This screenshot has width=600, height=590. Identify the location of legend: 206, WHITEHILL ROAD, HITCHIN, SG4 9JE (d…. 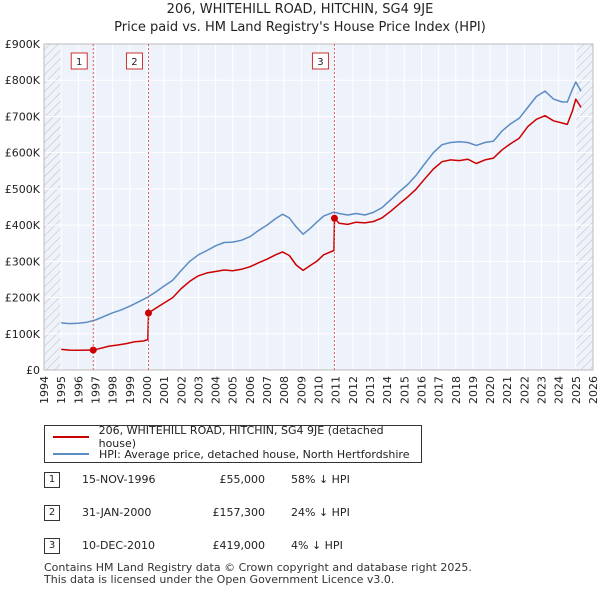
(233, 443).